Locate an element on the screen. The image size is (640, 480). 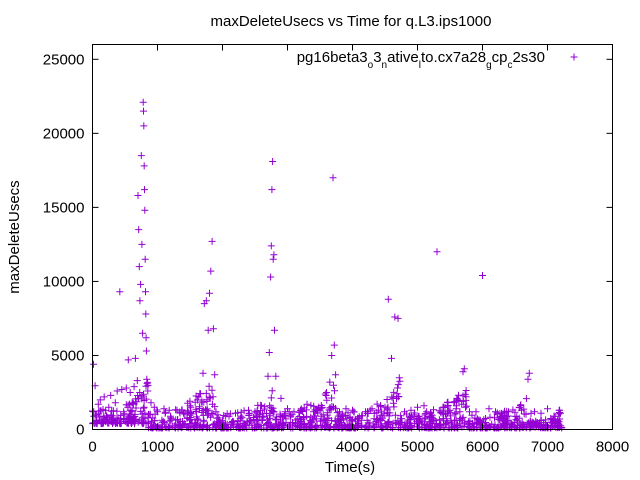
y-tick-label: 10000 is located at coordinates (64, 281).